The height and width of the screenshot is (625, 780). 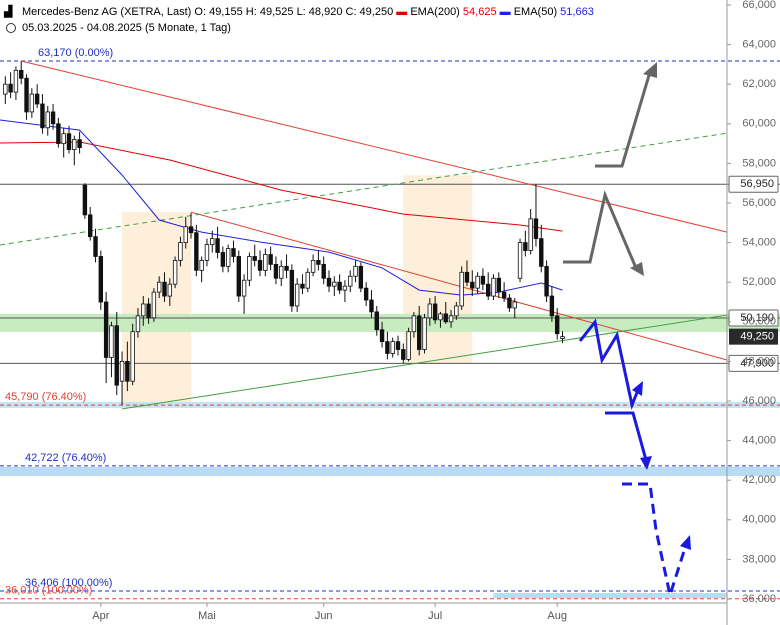 What do you see at coordinates (759, 163) in the screenshot?
I see `y-tick-label: 58,000` at bounding box center [759, 163].